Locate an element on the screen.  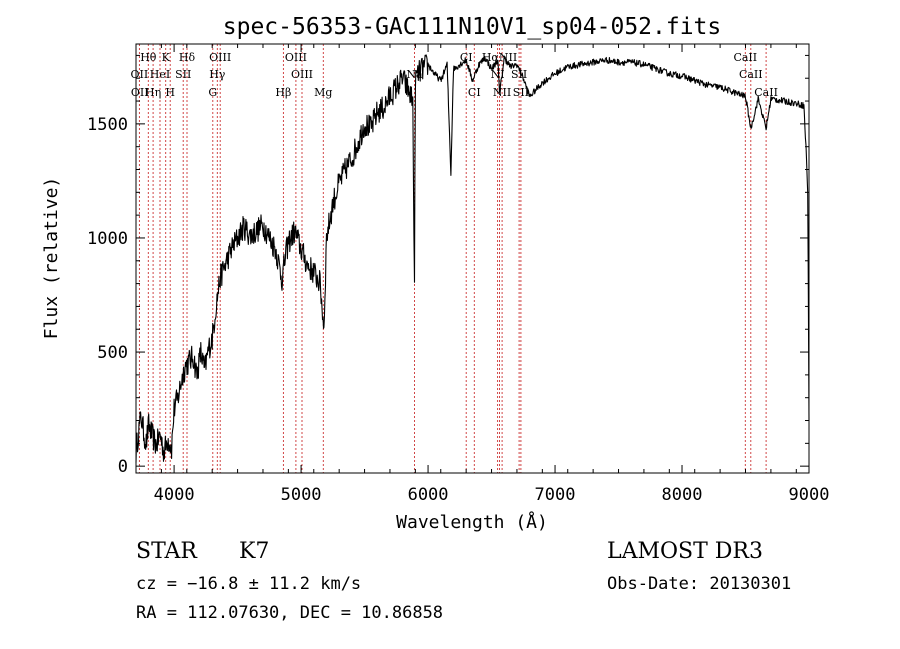
chart-title: spec-56353-GAC111N10V1_sp04-052.fits is located at coordinates (472, 27).